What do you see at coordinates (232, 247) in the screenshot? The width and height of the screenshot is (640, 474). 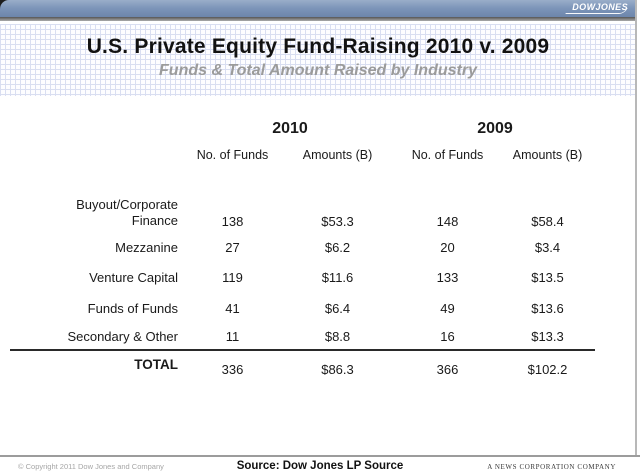 I see `table-cell: 27` at bounding box center [232, 247].